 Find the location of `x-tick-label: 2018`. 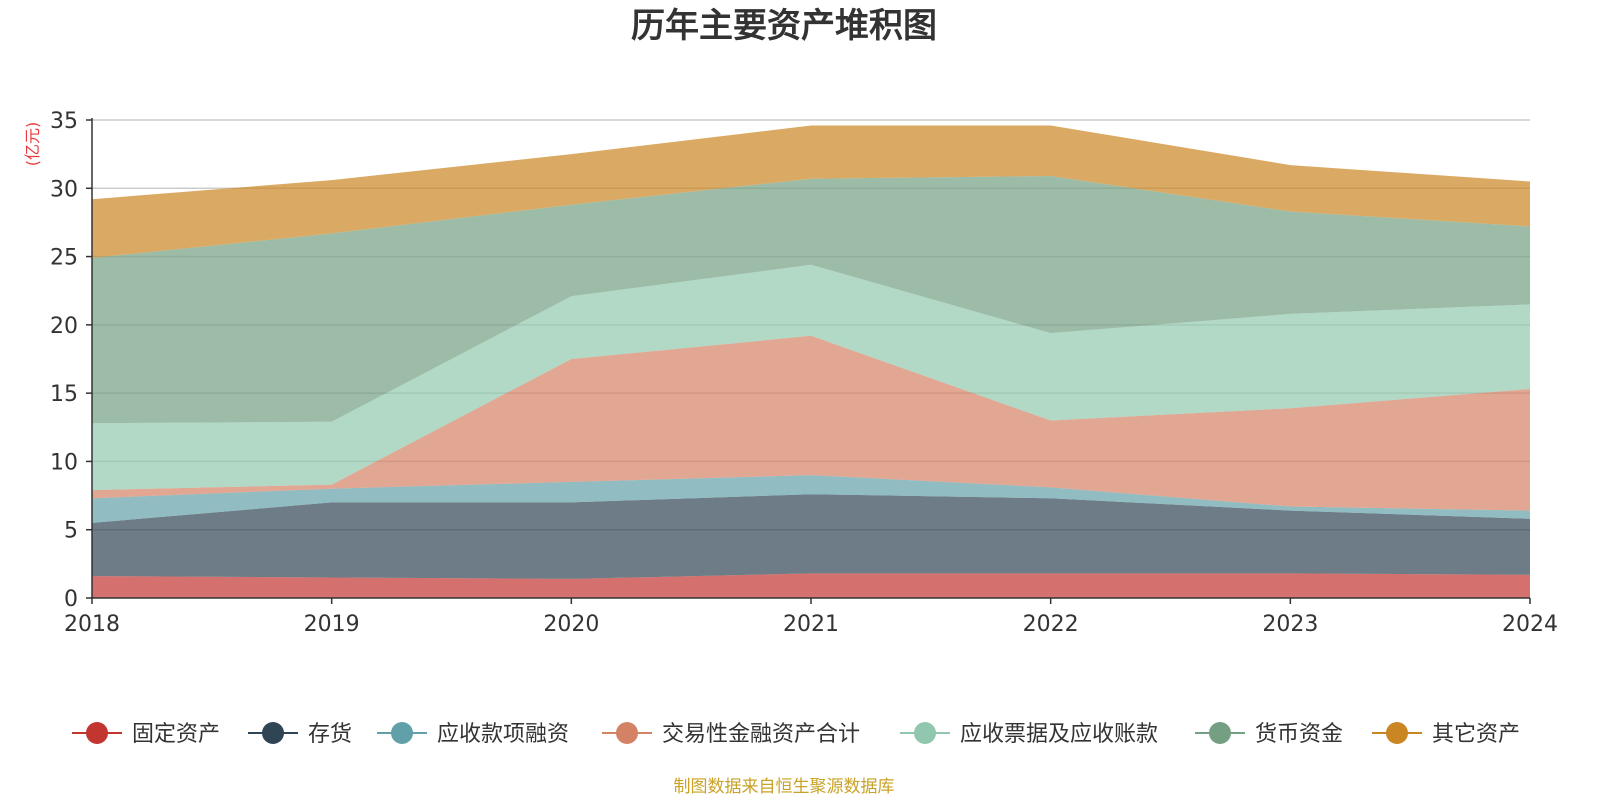

x-tick-label: 2018 is located at coordinates (92, 624).